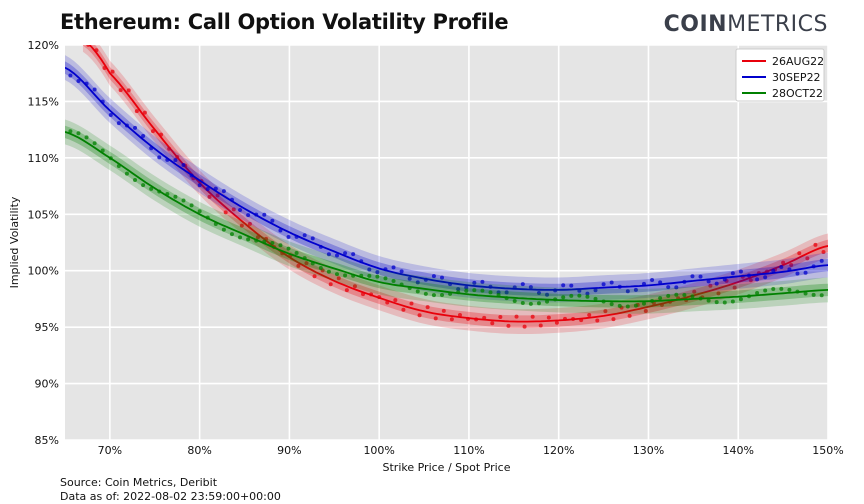 The width and height of the screenshot is (864, 504). I want to click on x-tick-label: 140%, so click(738, 450).